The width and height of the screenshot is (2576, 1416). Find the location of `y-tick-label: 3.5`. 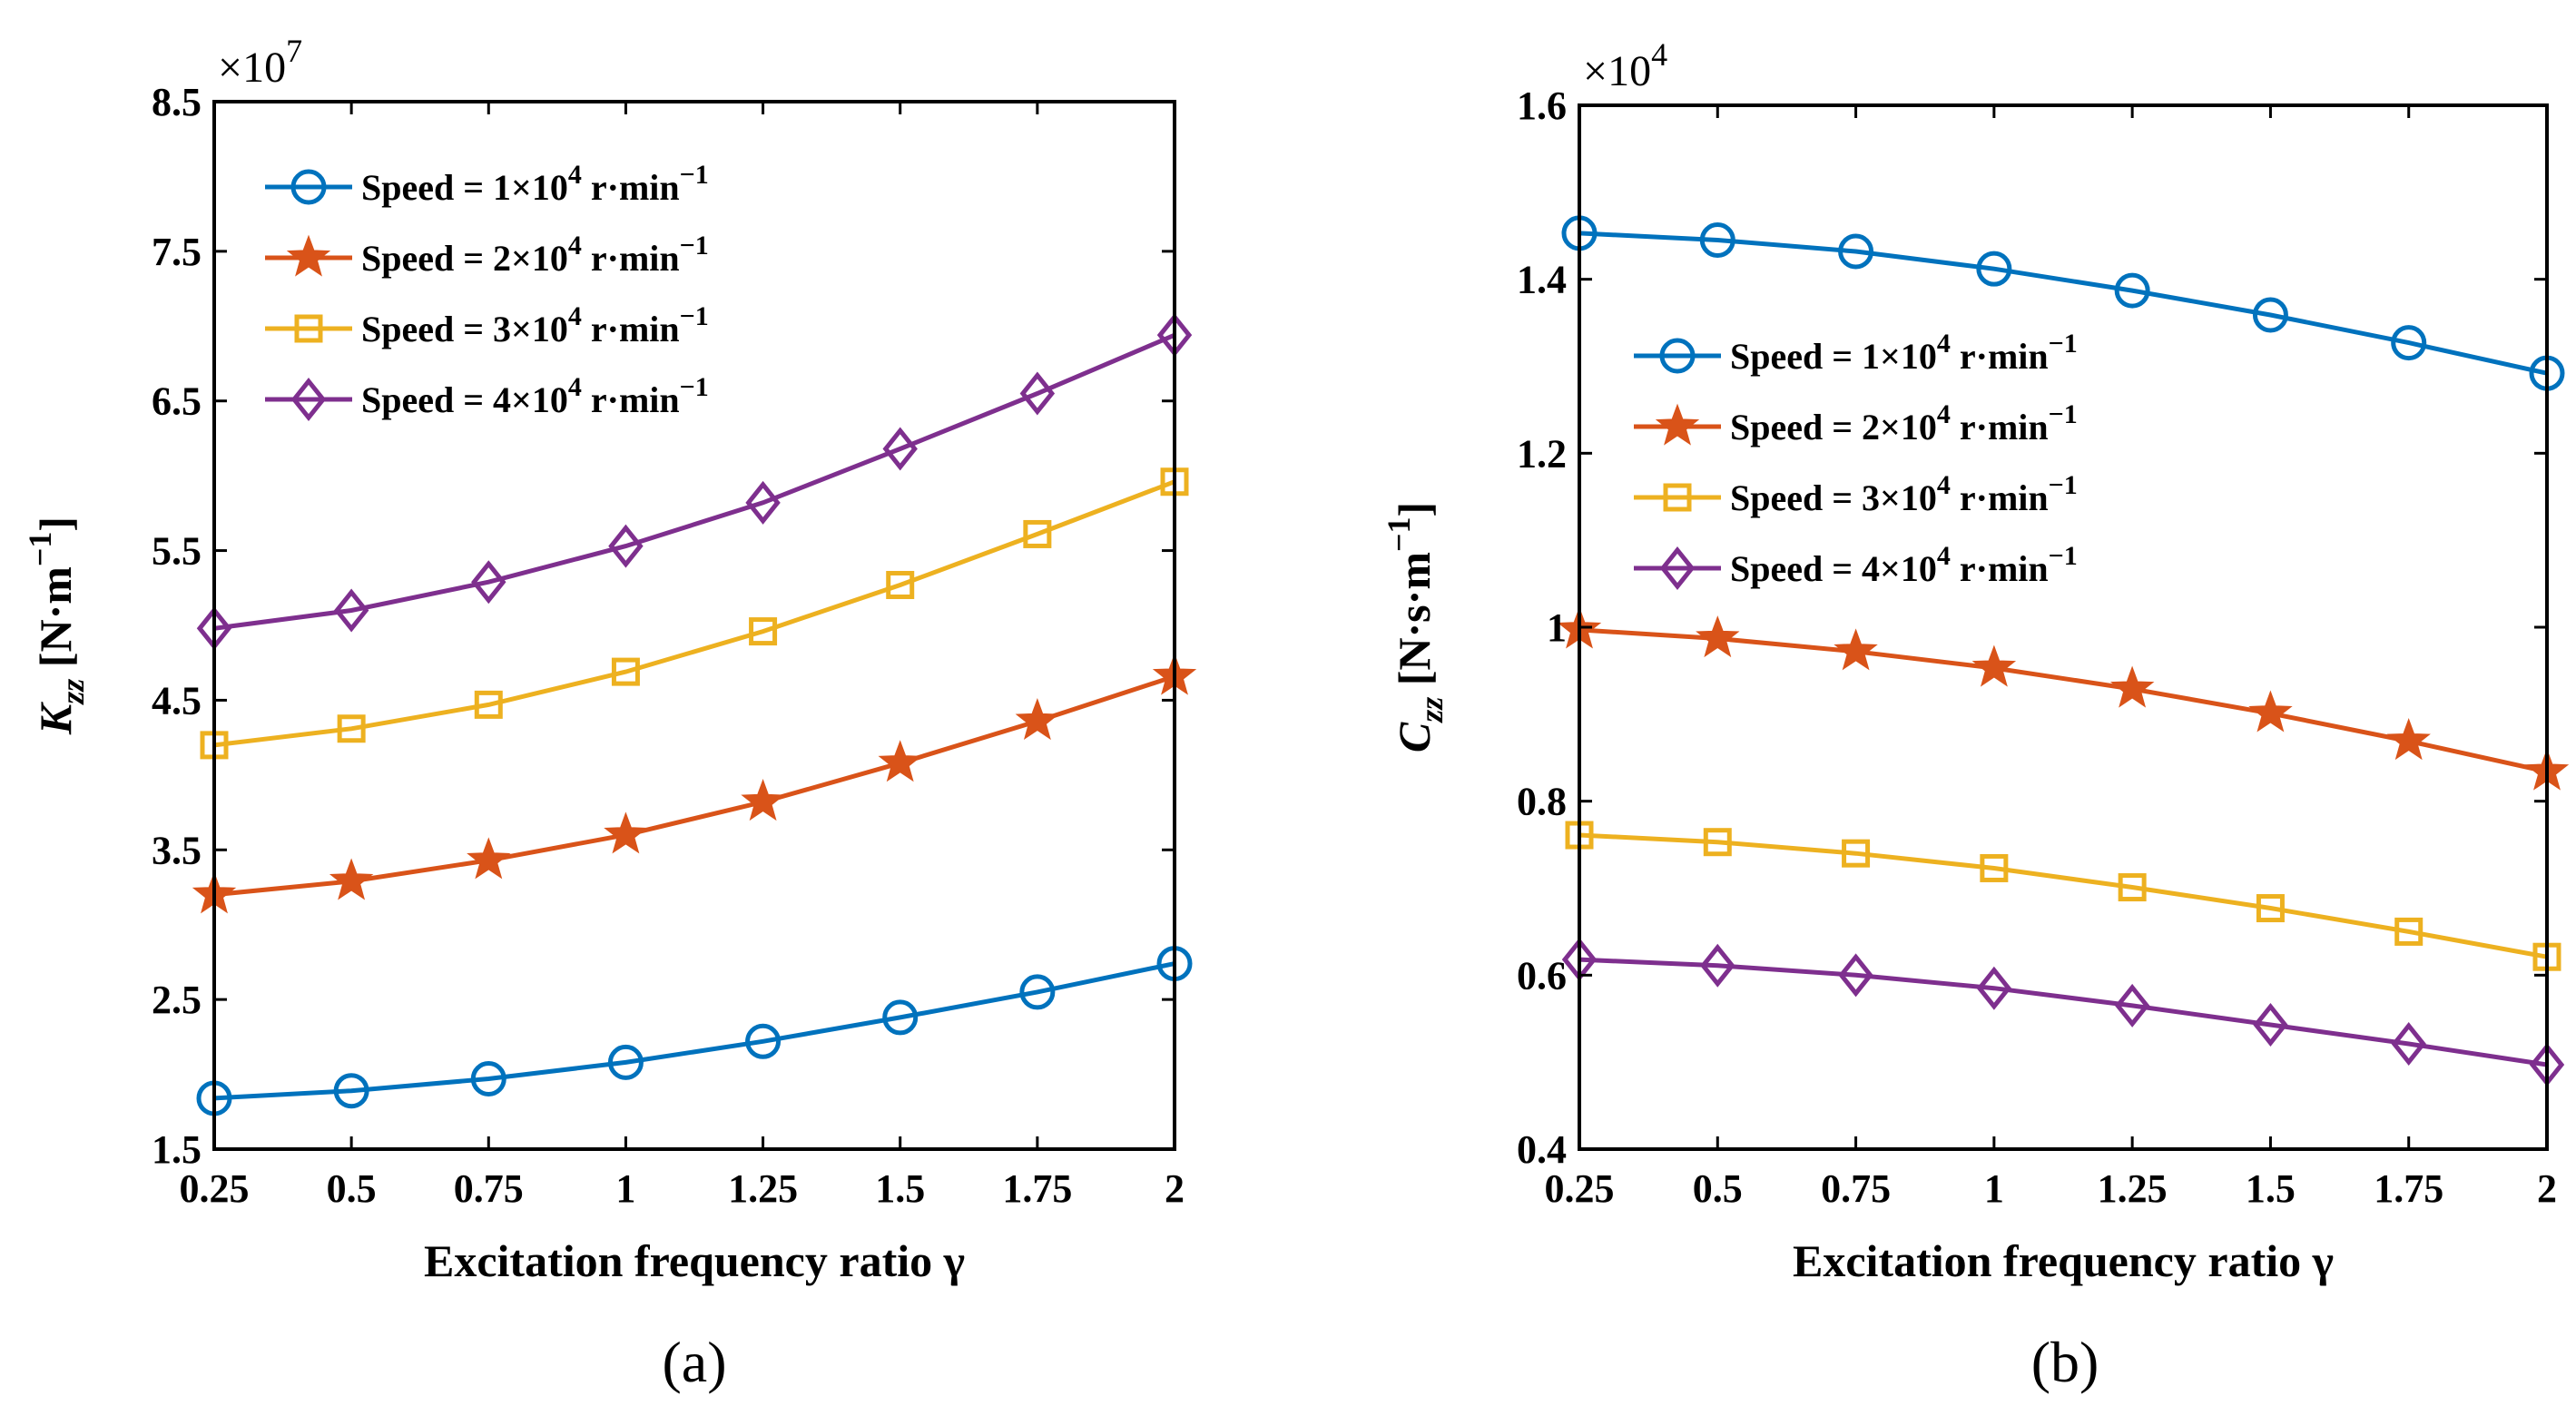

y-tick-label: 3.5 is located at coordinates (177, 850).